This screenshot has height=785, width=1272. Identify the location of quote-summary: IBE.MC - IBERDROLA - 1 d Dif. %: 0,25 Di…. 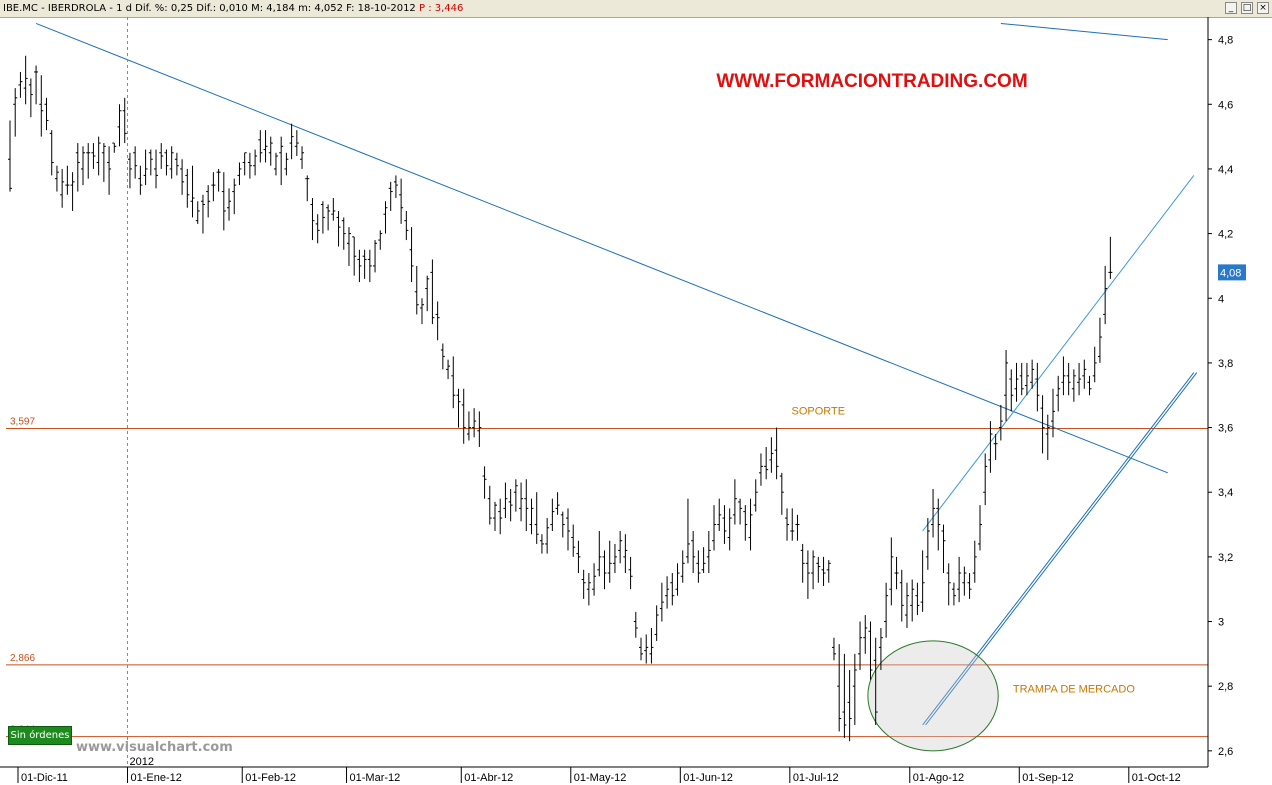
(211, 8).